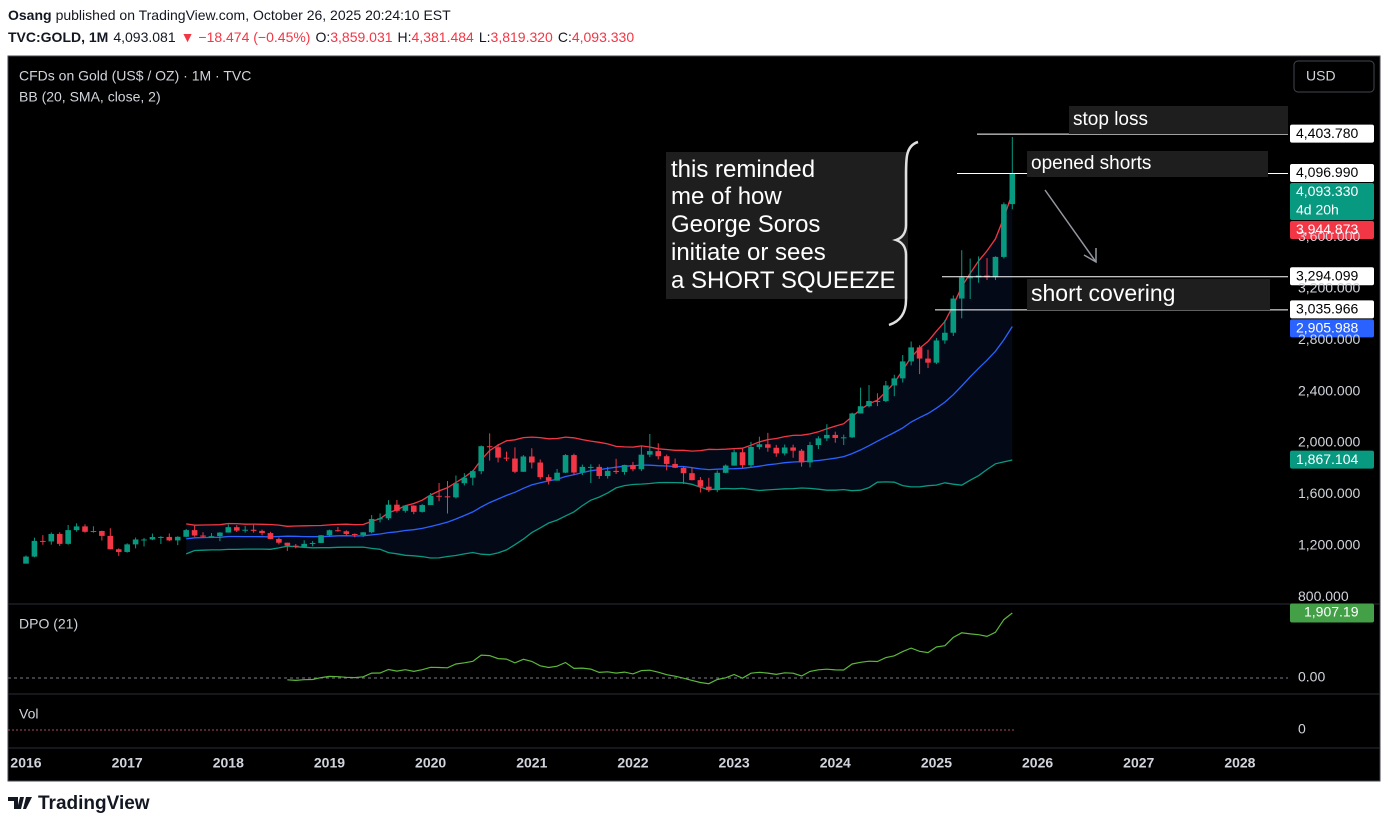 The image size is (1388, 828). Describe the element at coordinates (903, 233) in the screenshot. I see `brace` at that location.